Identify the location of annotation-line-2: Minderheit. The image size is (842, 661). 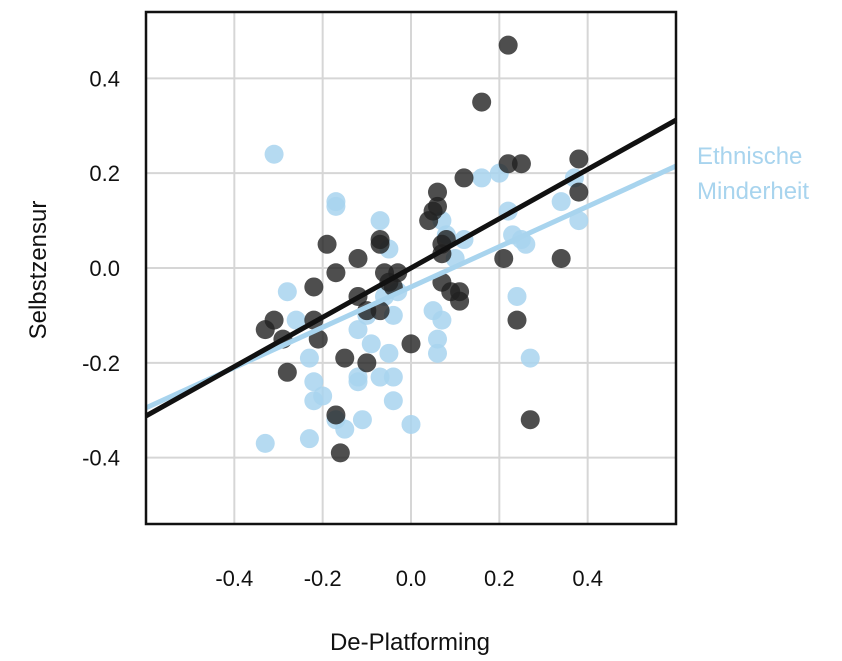
(753, 191).